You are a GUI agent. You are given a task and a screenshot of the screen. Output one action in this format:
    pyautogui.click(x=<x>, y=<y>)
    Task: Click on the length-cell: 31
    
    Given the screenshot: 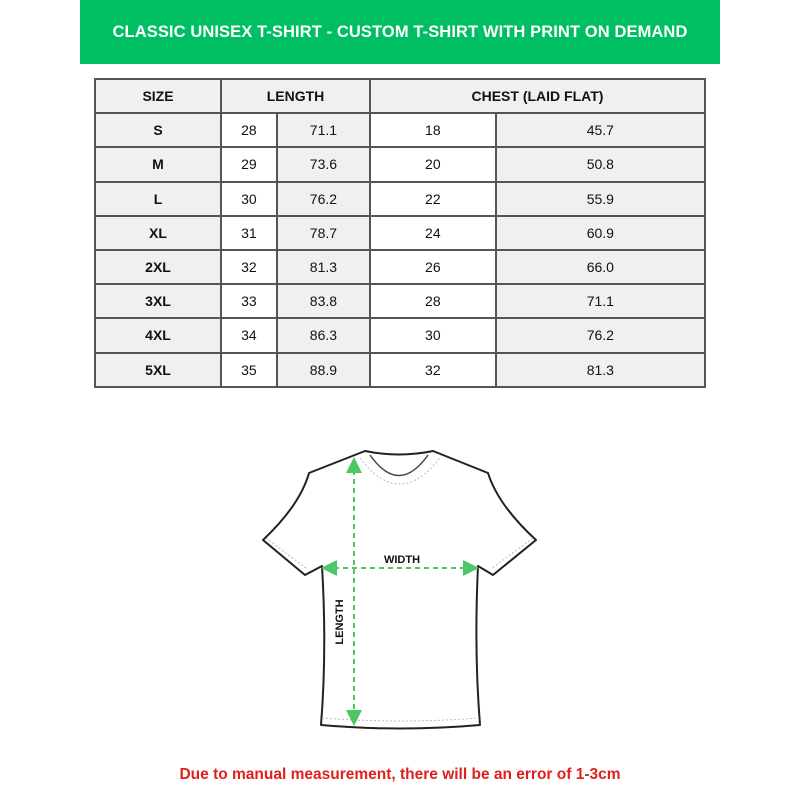 What is the action you would take?
    pyautogui.click(x=249, y=232)
    